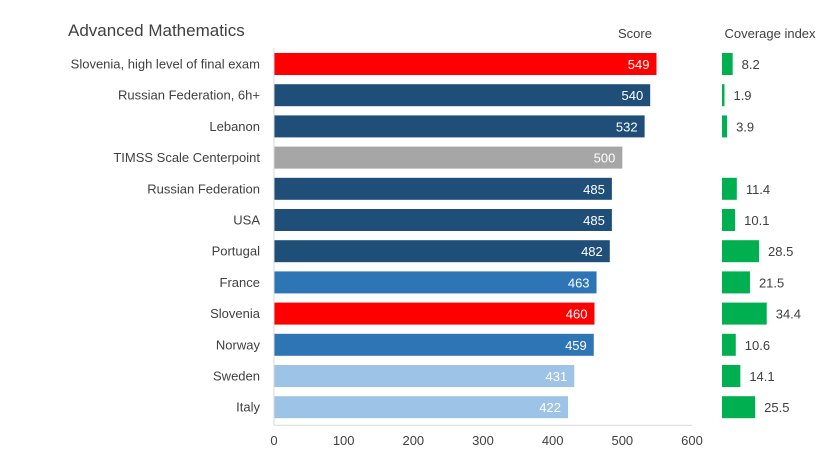 The image size is (833, 458). What do you see at coordinates (235, 313) in the screenshot?
I see `category-label: Slovenia` at bounding box center [235, 313].